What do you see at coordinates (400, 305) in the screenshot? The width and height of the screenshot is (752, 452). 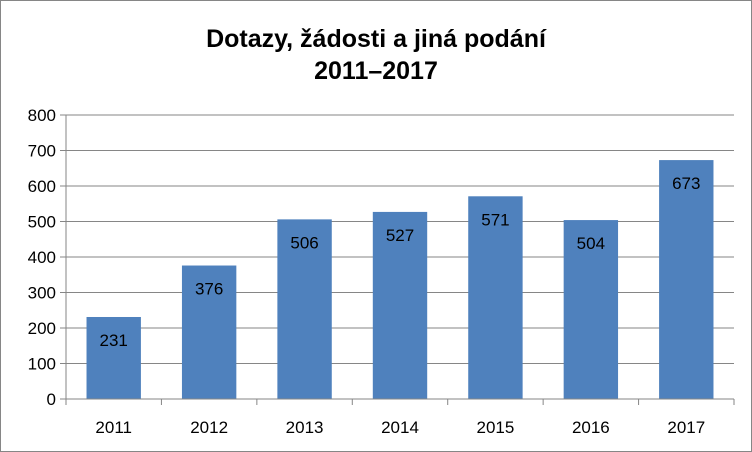 I see `bar-2014` at bounding box center [400, 305].